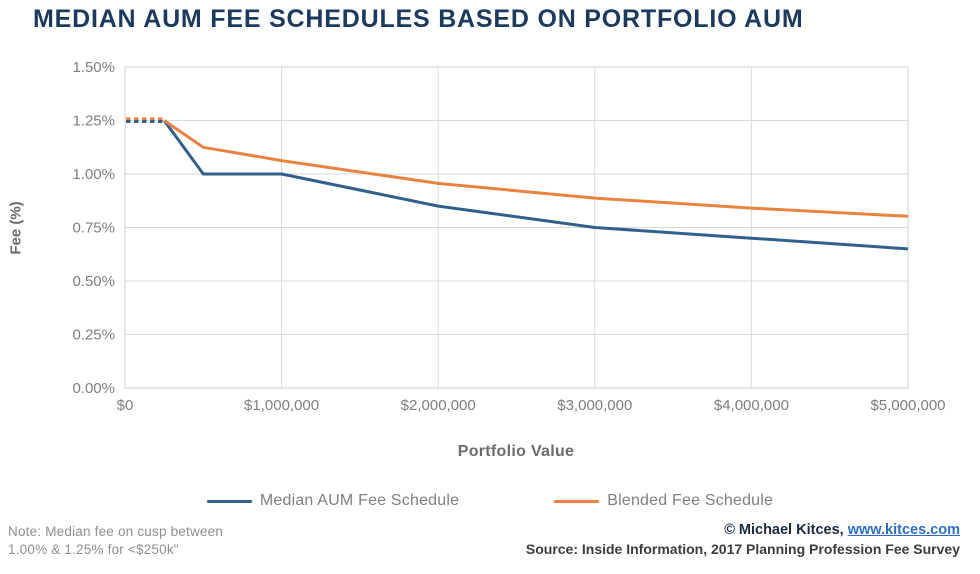  Describe the element at coordinates (93, 335) in the screenshot. I see `y-tick-label: 0.25%` at that location.